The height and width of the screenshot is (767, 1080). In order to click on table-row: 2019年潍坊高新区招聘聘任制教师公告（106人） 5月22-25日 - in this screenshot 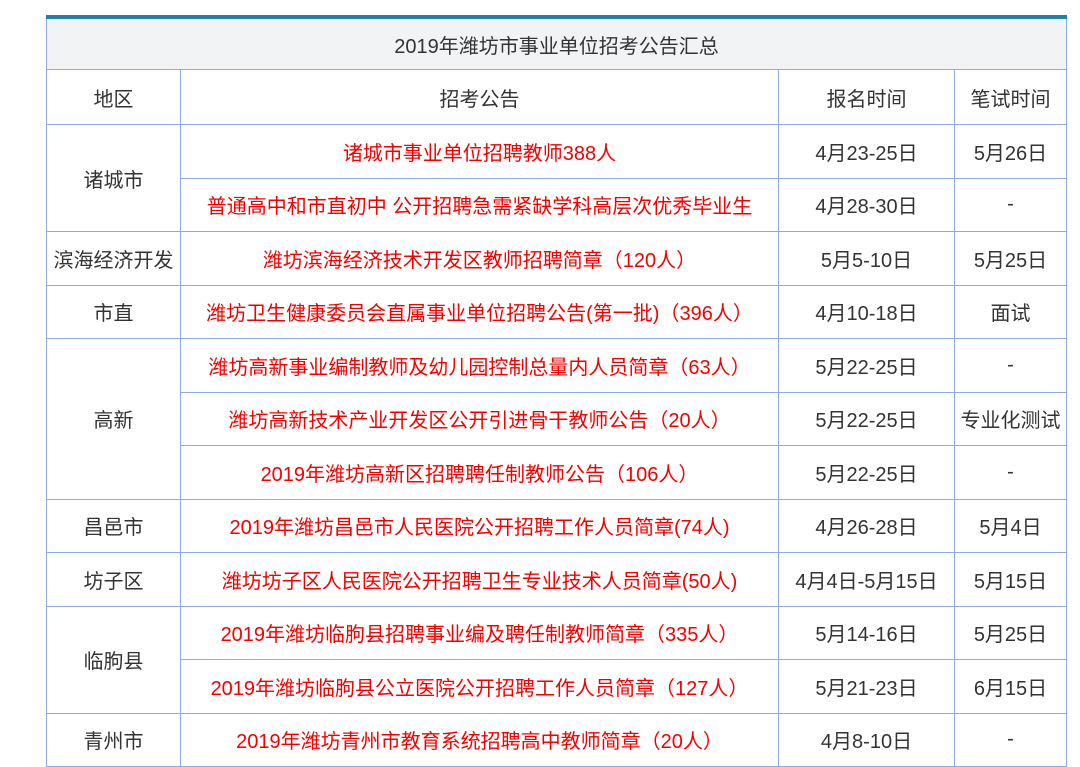, I will do `click(557, 472)`.